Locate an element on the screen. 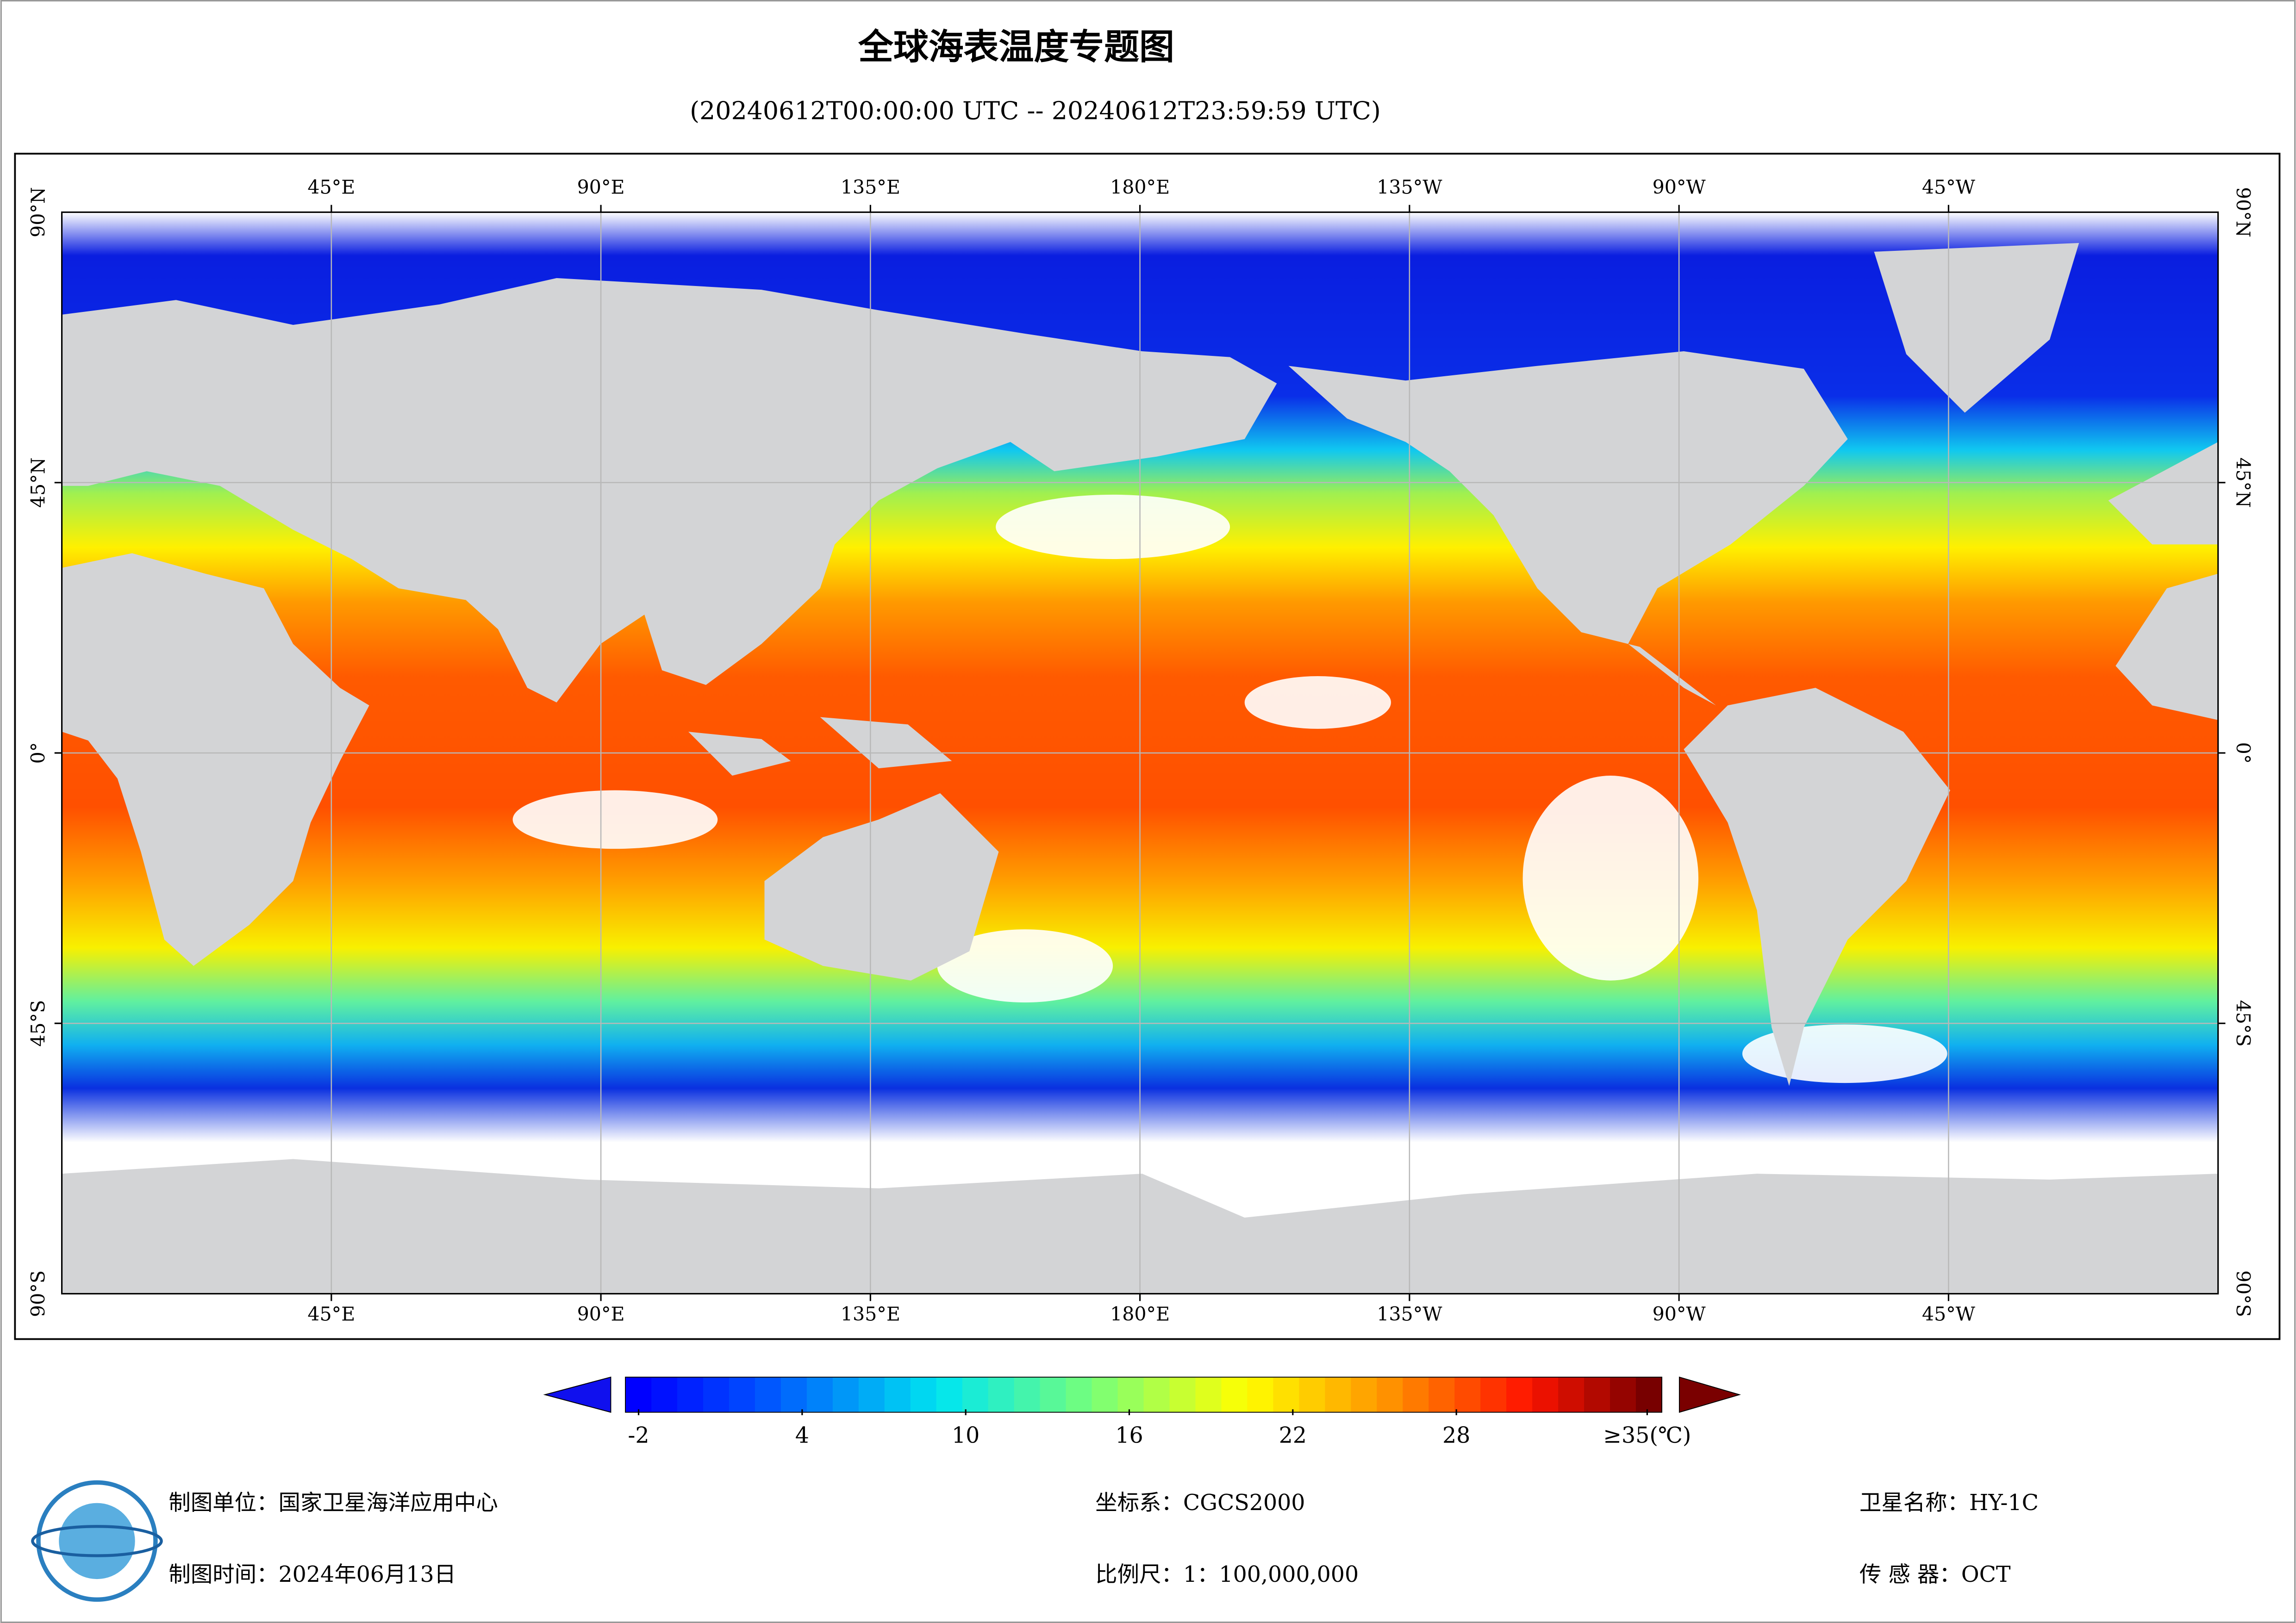 The width and height of the screenshot is (2296, 1623). lat-label-right: 45°S is located at coordinates (2243, 1023).